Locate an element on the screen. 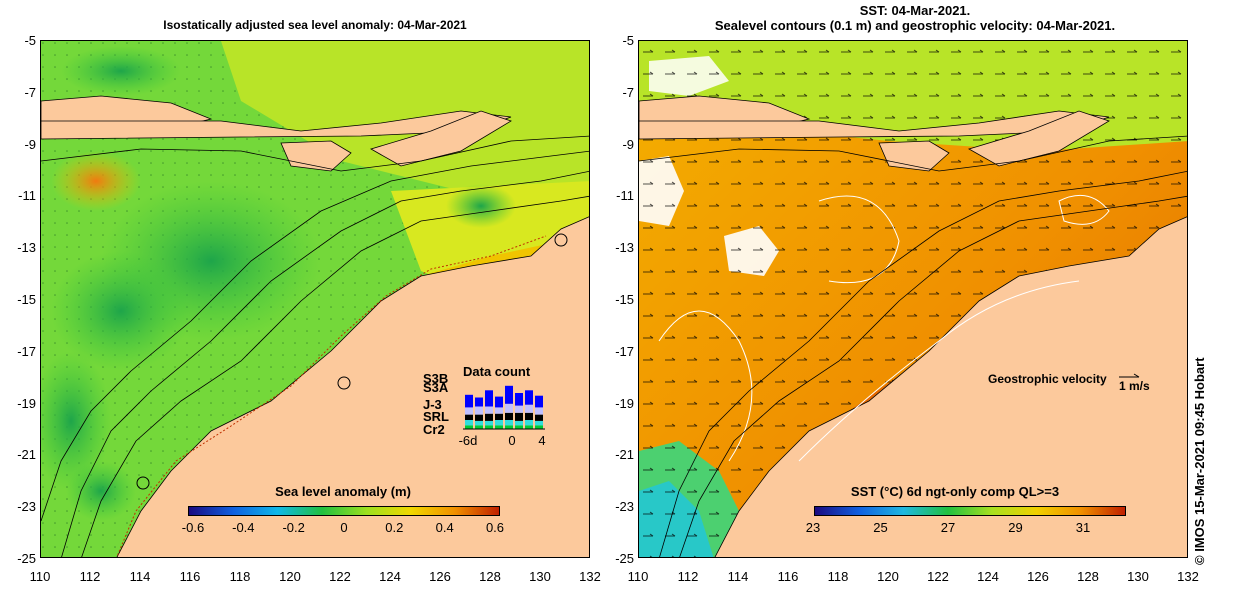 The height and width of the screenshot is (590, 1250). satellite-label: S3B is located at coordinates (436, 378).